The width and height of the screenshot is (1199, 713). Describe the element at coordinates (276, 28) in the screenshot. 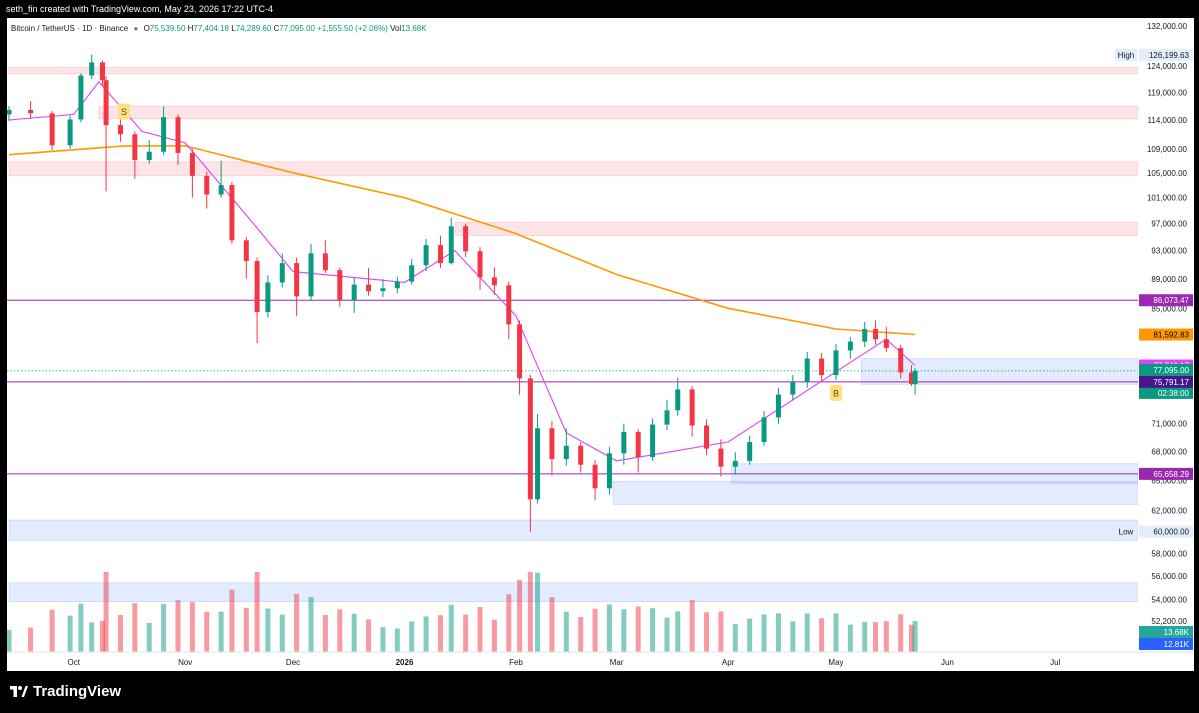

I see `legend-close-label: C` at that location.